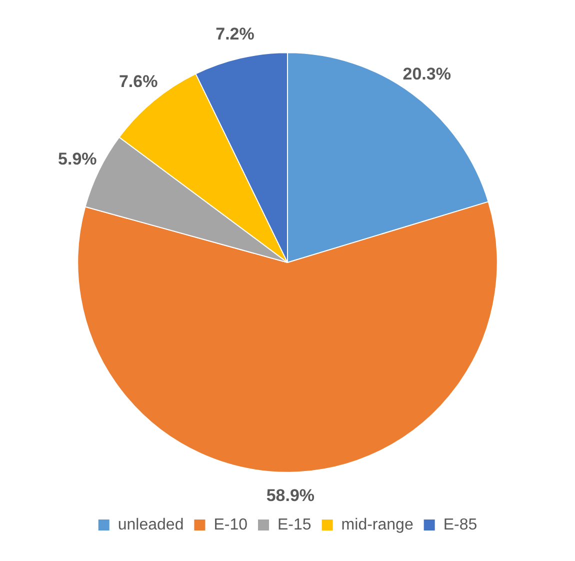  Describe the element at coordinates (231, 525) in the screenshot. I see `legend-label: E-10` at that location.